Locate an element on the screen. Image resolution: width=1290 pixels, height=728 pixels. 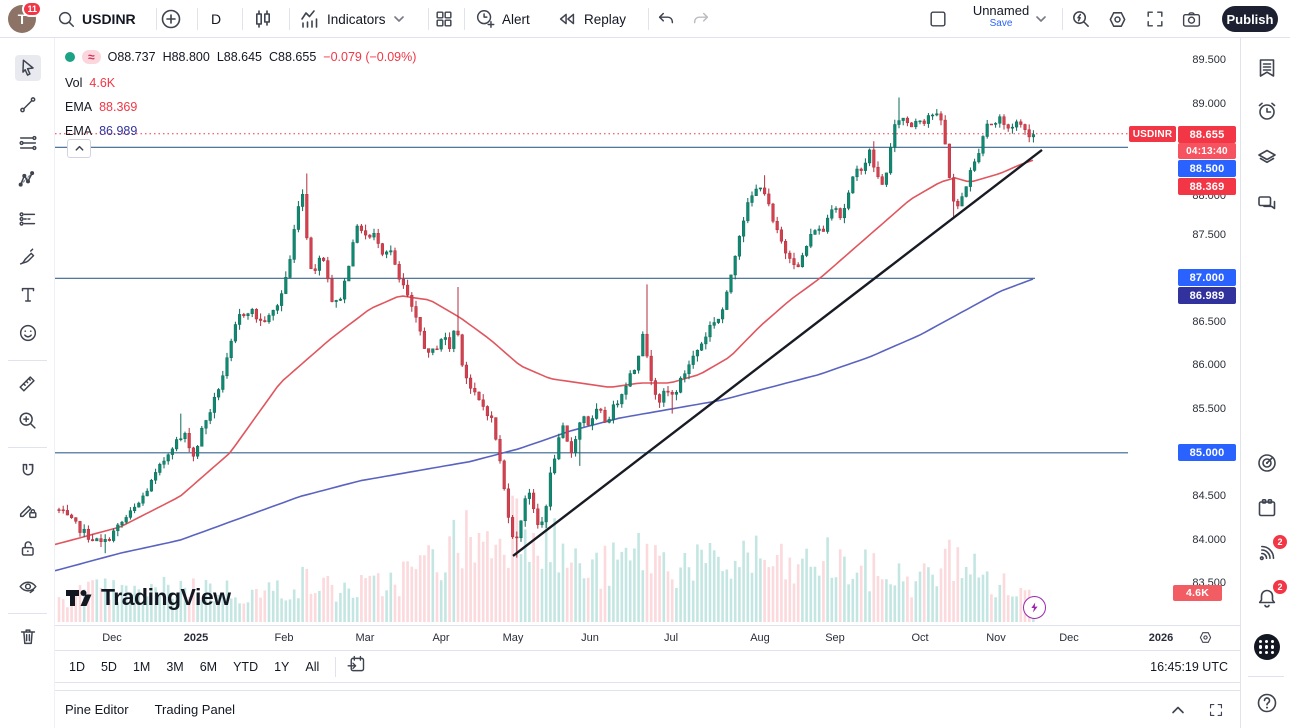
time-tick: Dec is located at coordinates (1069, 638).